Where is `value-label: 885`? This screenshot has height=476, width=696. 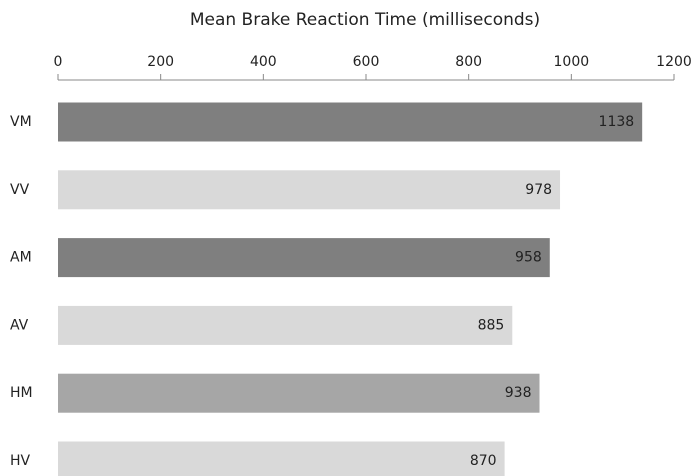 value-label: 885 is located at coordinates (491, 325).